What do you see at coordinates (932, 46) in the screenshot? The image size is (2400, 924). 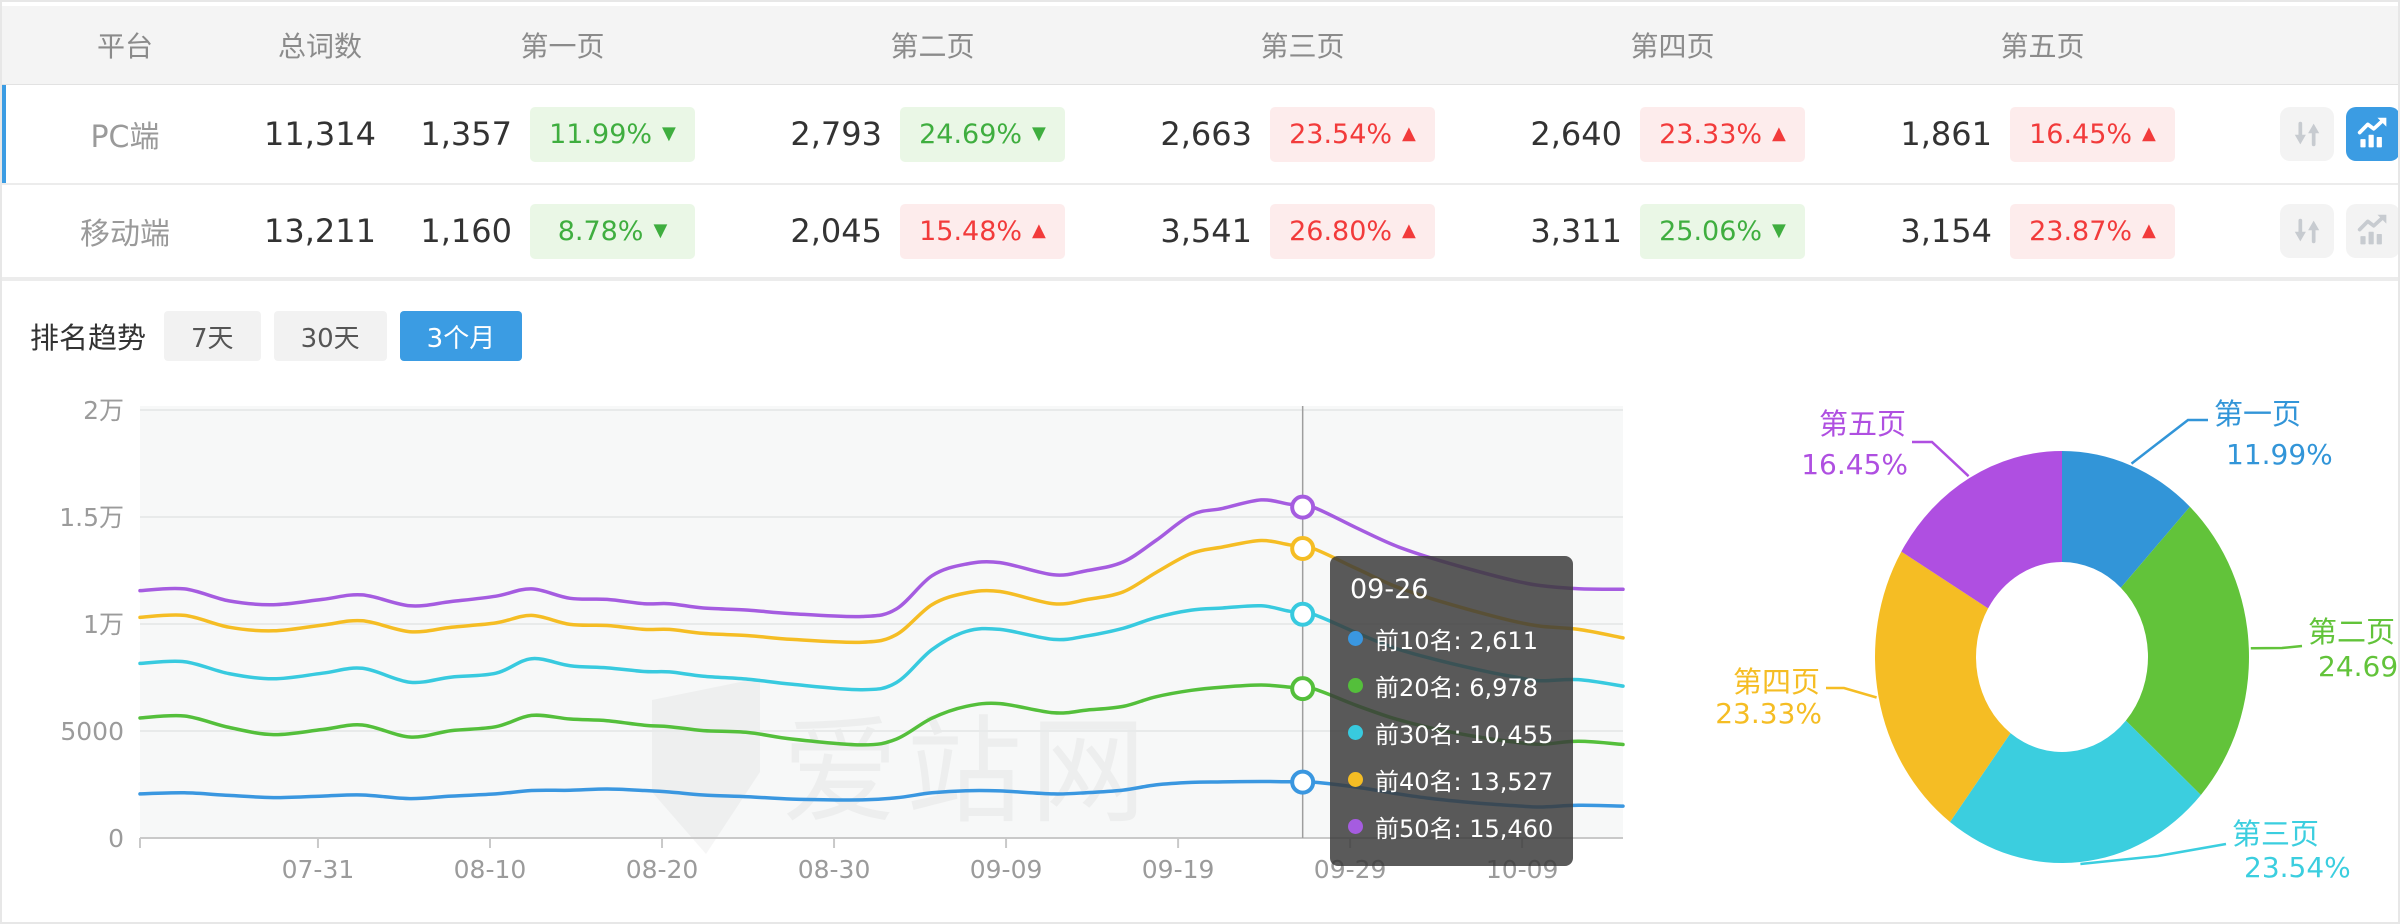 I see `column-header-3: 第二页` at bounding box center [932, 46].